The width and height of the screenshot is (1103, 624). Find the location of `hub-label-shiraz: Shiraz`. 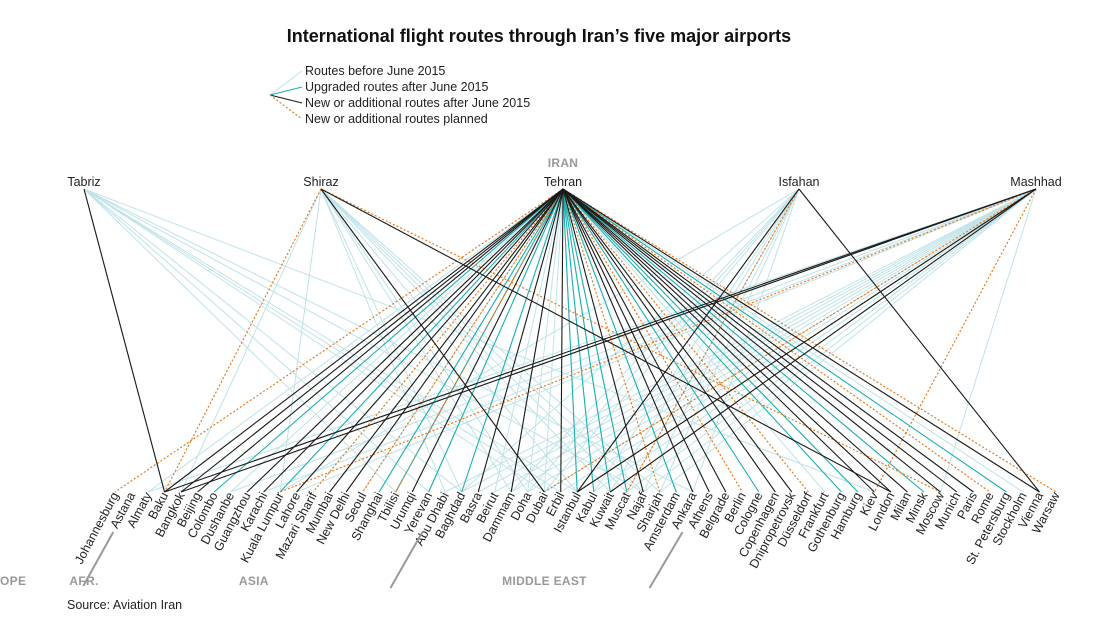

hub-label-shiraz: Shiraz is located at coordinates (320, 182).